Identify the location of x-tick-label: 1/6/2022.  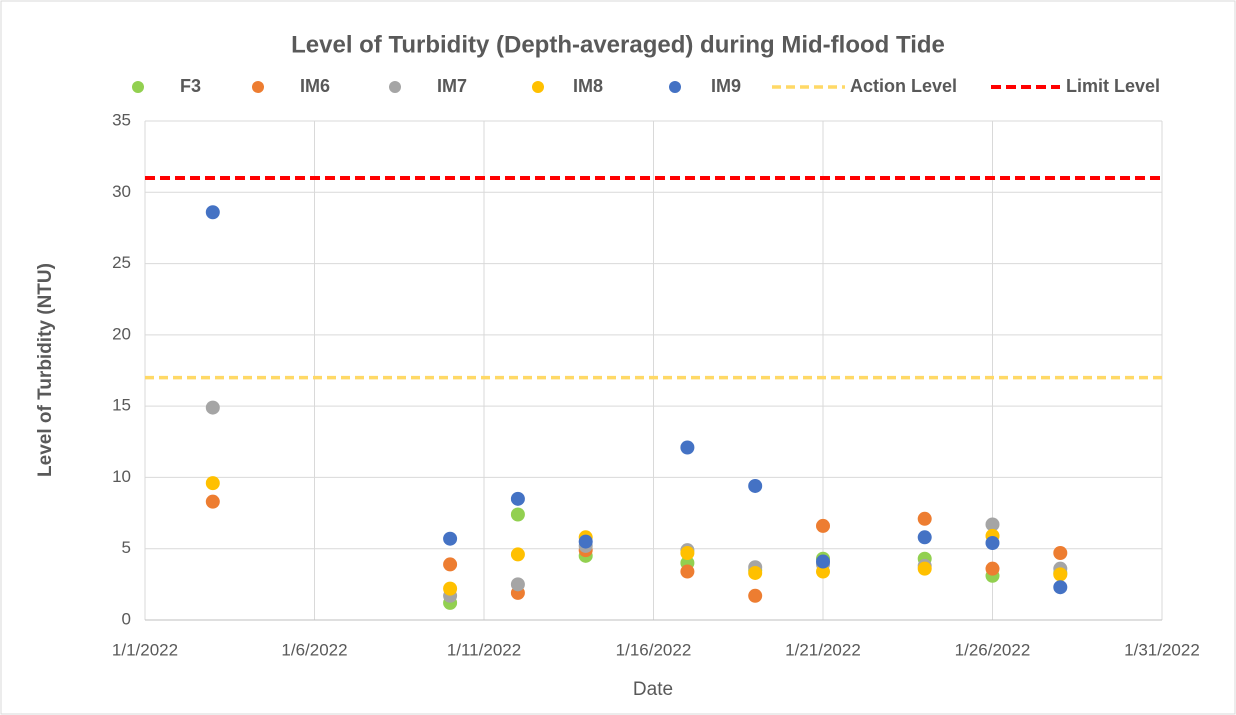
(314, 649).